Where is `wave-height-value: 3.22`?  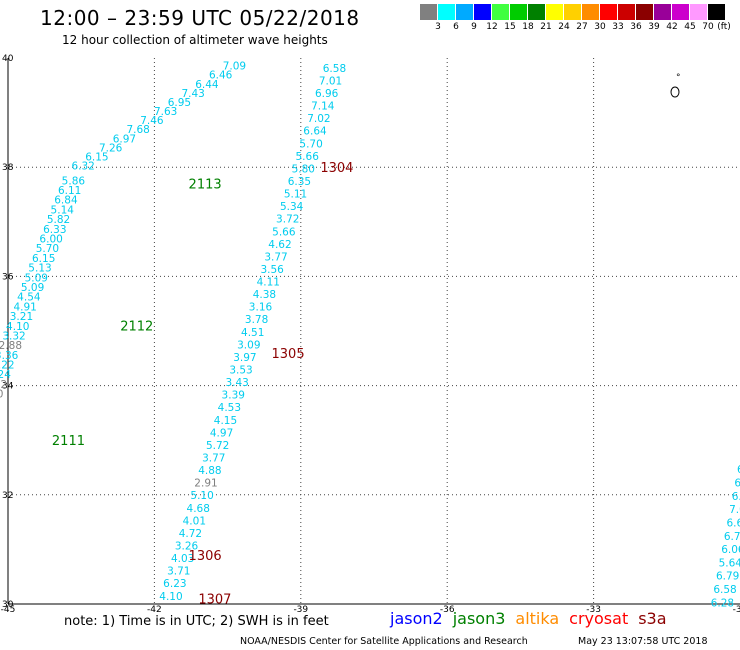
wave-height-value: 3.22 is located at coordinates (7, 366).